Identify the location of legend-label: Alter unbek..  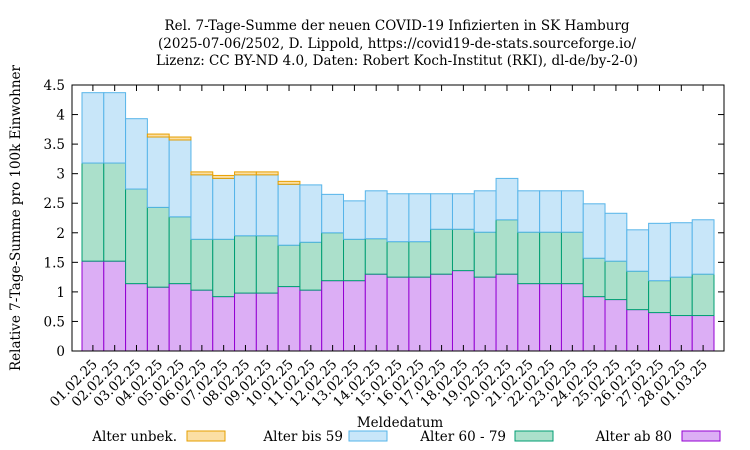
(134, 437).